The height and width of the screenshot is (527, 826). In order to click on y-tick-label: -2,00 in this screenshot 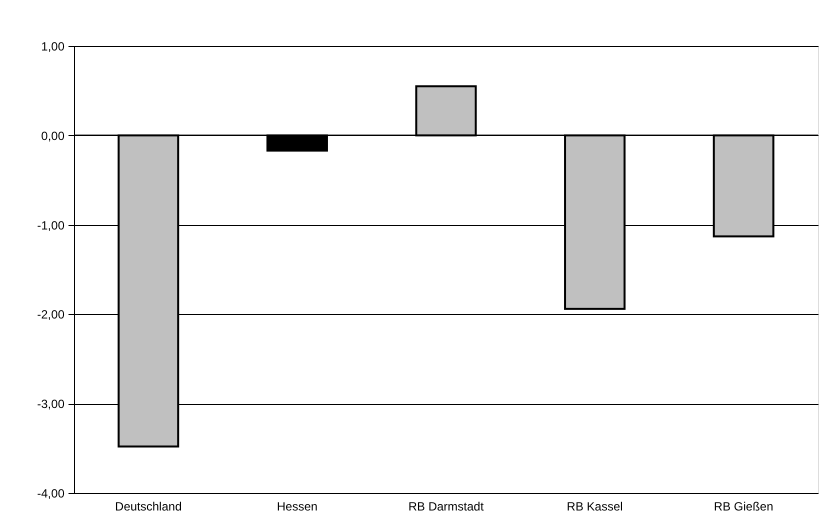, I will do `click(51, 315)`.